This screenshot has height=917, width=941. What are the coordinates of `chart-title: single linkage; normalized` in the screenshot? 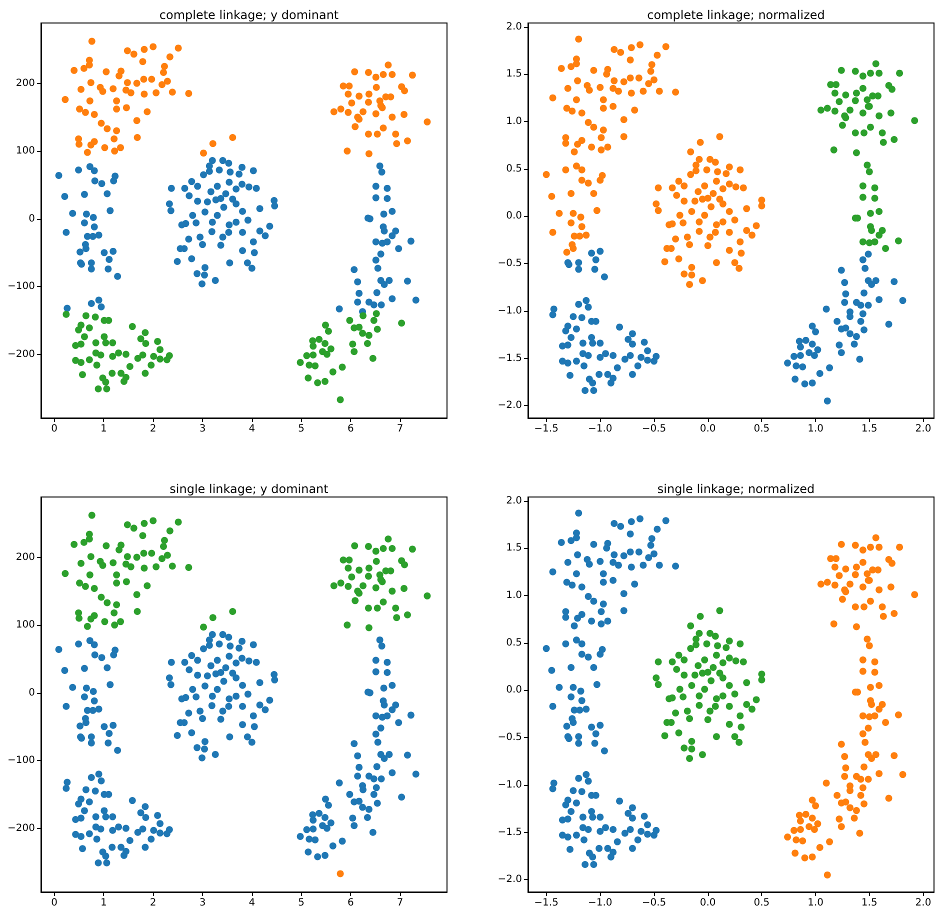 It's located at (736, 489).